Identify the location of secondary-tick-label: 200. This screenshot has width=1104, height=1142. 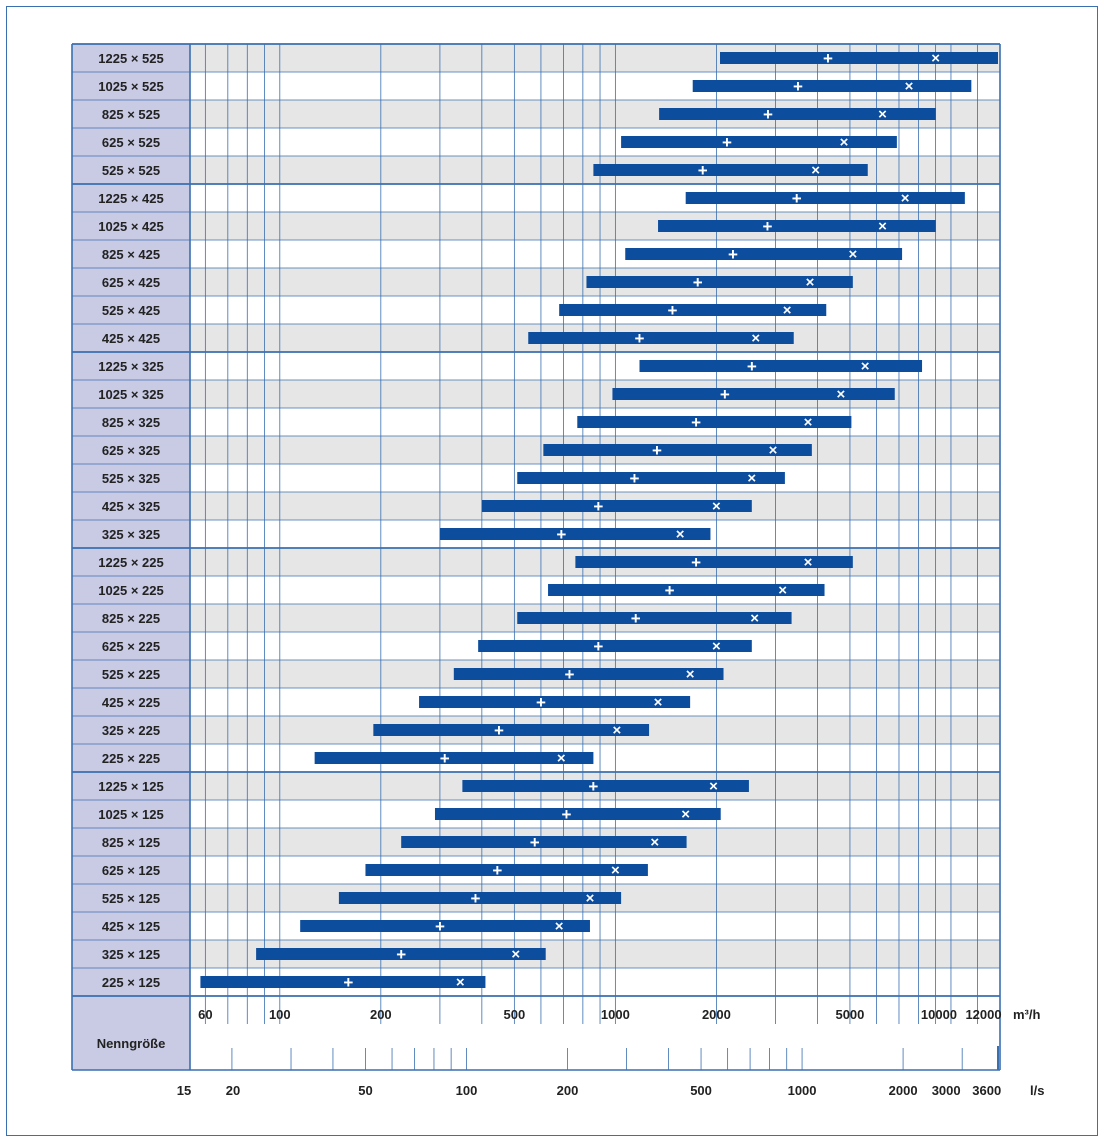
(568, 1090).